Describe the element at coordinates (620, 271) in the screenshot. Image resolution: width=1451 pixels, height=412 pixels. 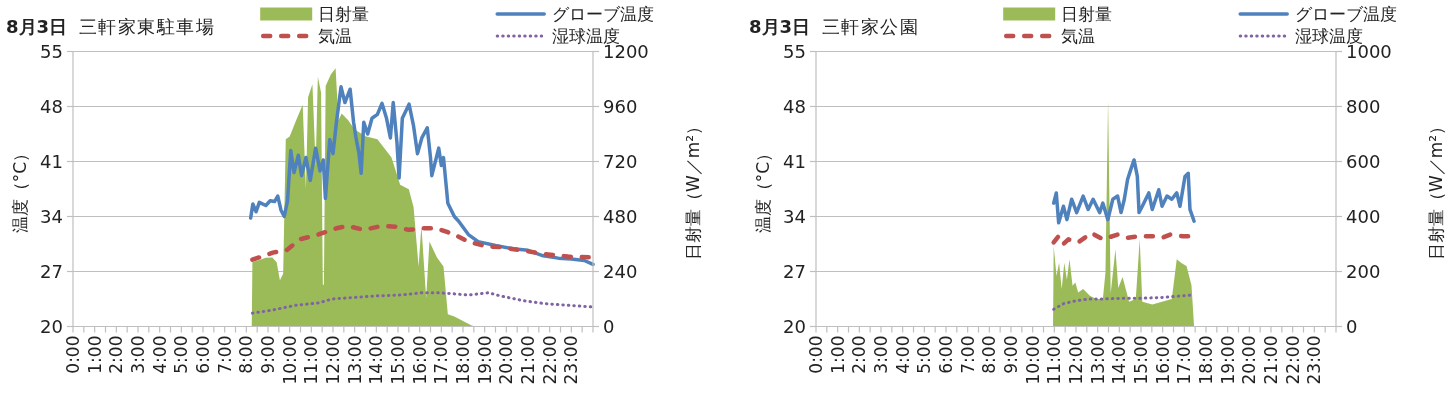
I see `y2-tick-label: 240` at that location.